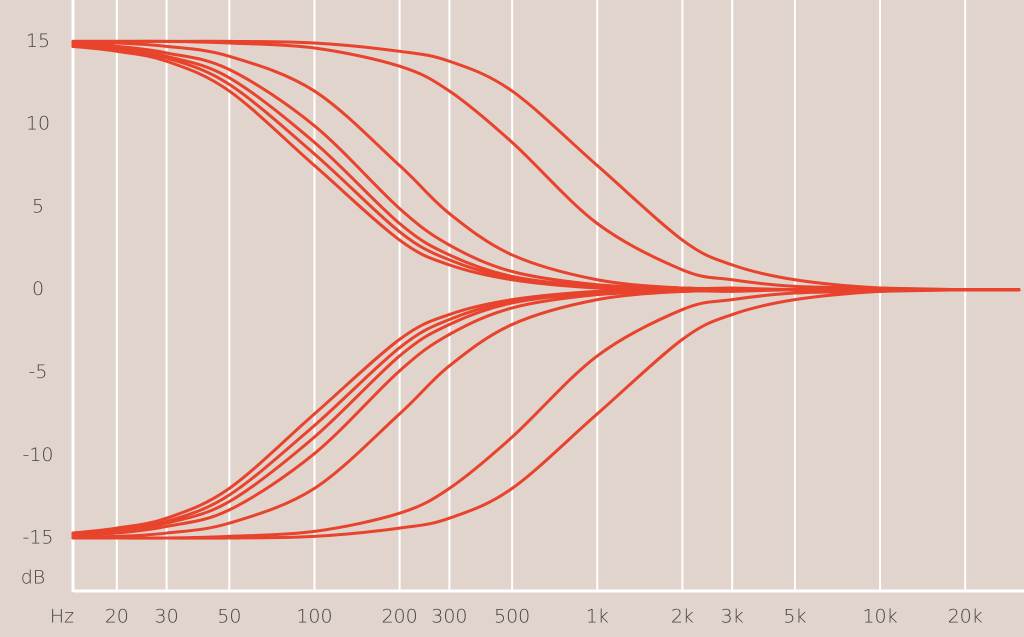 Image resolution: width=1024 pixels, height=637 pixels. Describe the element at coordinates (314, 617) in the screenshot. I see `x-tick-label: 100` at that location.